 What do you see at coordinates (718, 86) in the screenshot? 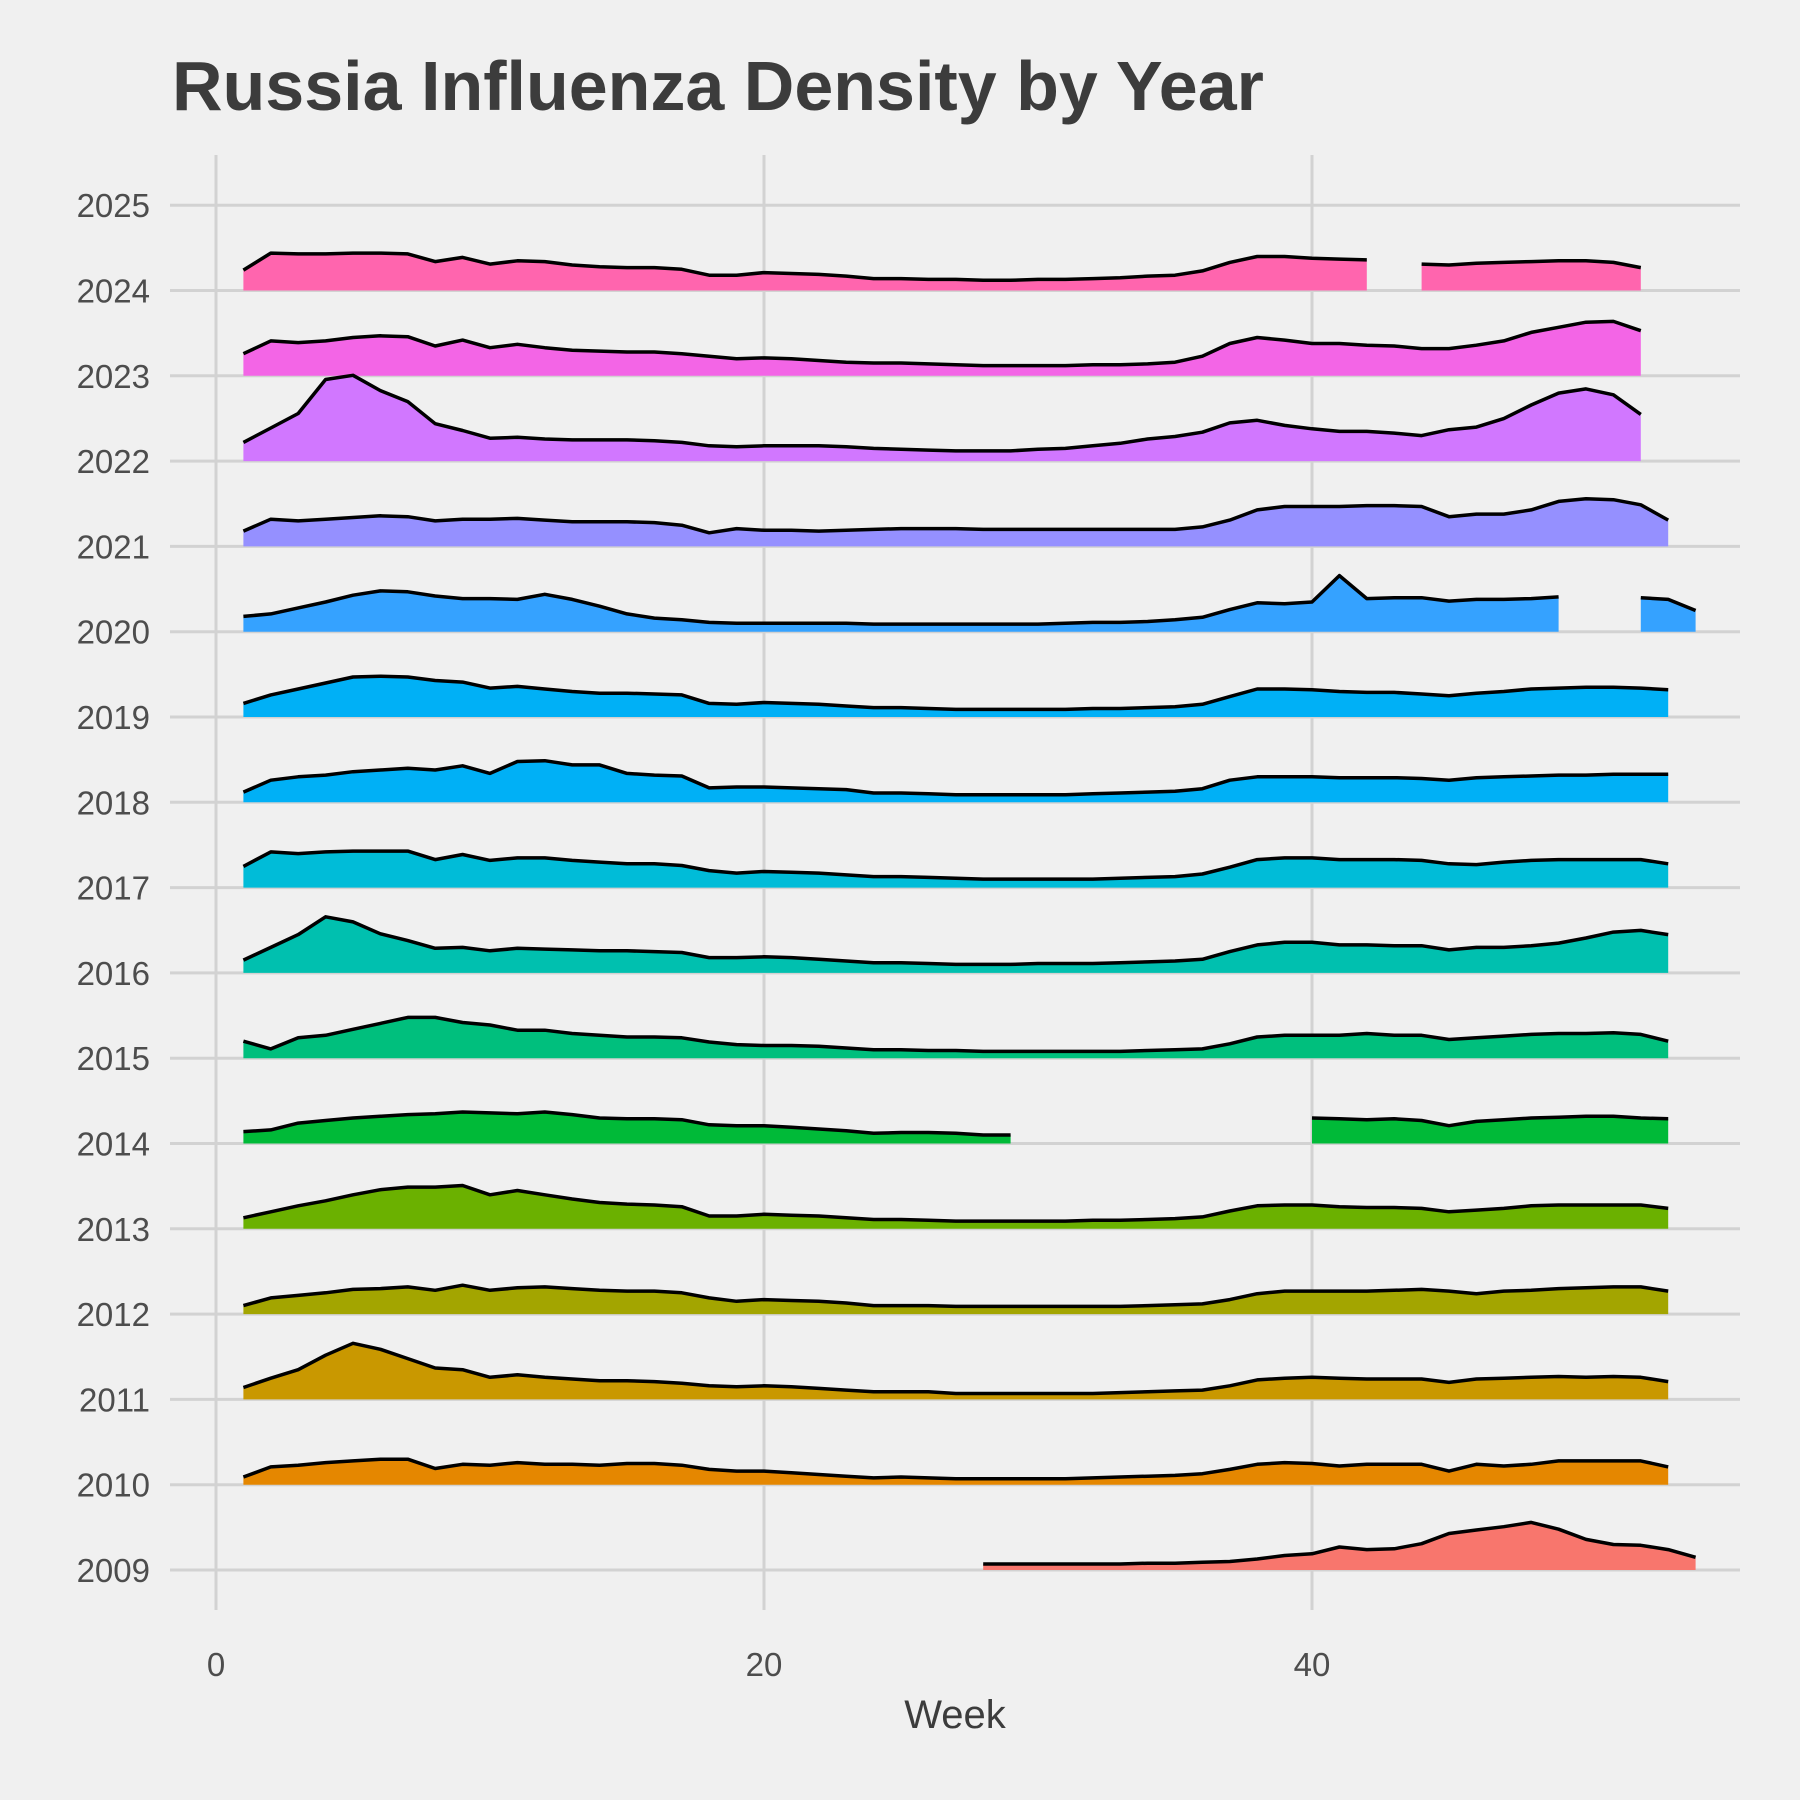
I see `chart-title: Russia Influenza Density by Year` at bounding box center [718, 86].